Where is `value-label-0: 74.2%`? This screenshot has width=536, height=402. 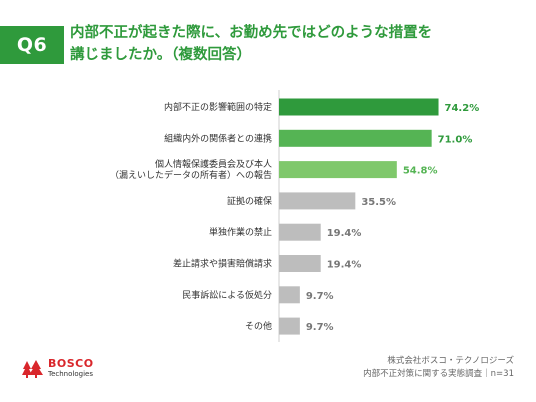 value-label-0: 74.2% is located at coordinates (462, 108).